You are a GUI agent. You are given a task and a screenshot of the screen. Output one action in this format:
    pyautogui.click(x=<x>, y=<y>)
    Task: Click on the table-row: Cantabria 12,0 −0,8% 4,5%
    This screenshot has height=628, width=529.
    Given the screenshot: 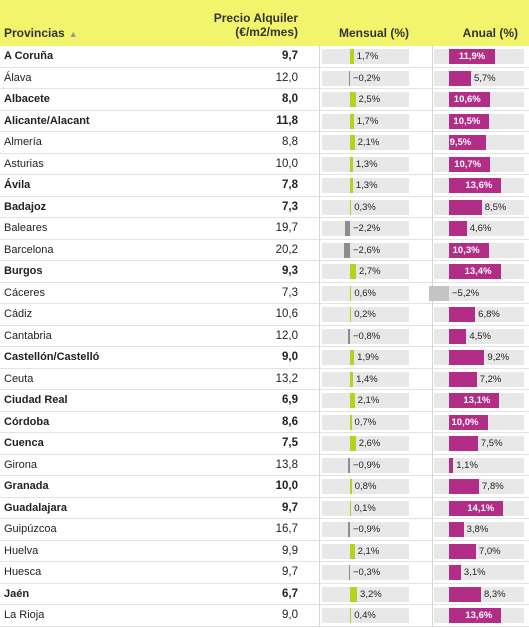 What is the action you would take?
    pyautogui.click(x=264, y=336)
    